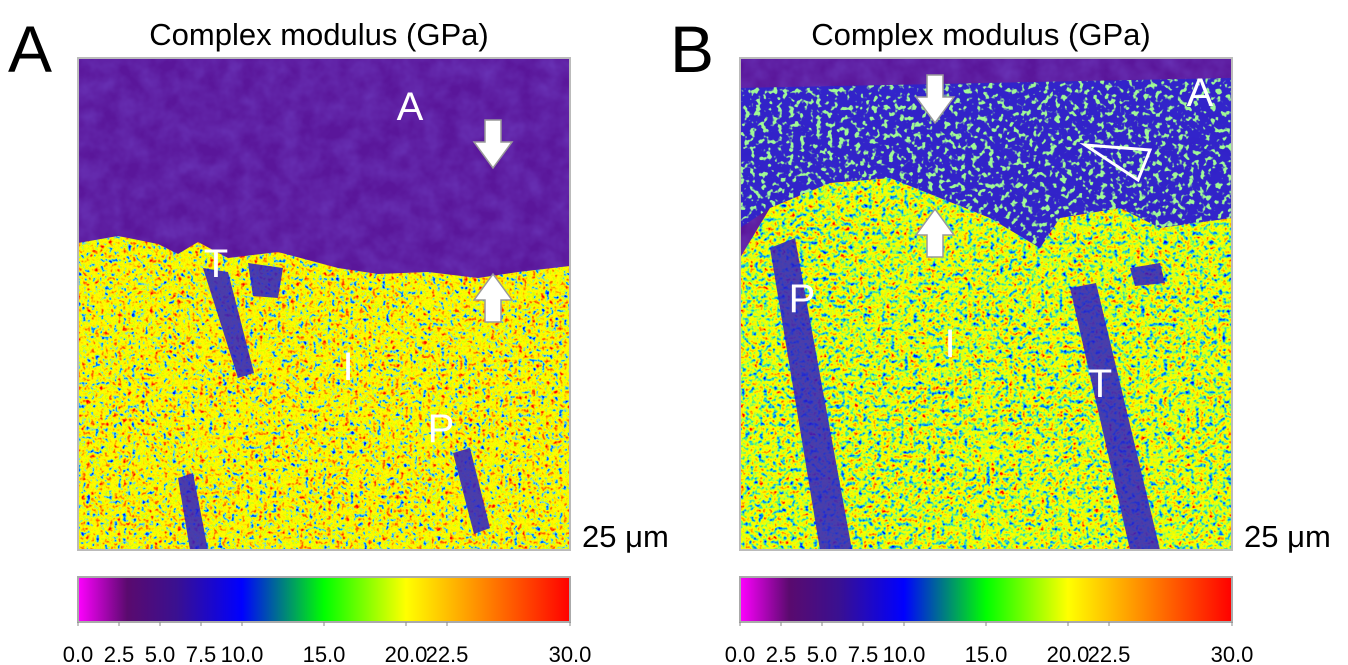 The width and height of the screenshot is (1348, 665). I want to click on panel-letter: B, so click(692, 49).